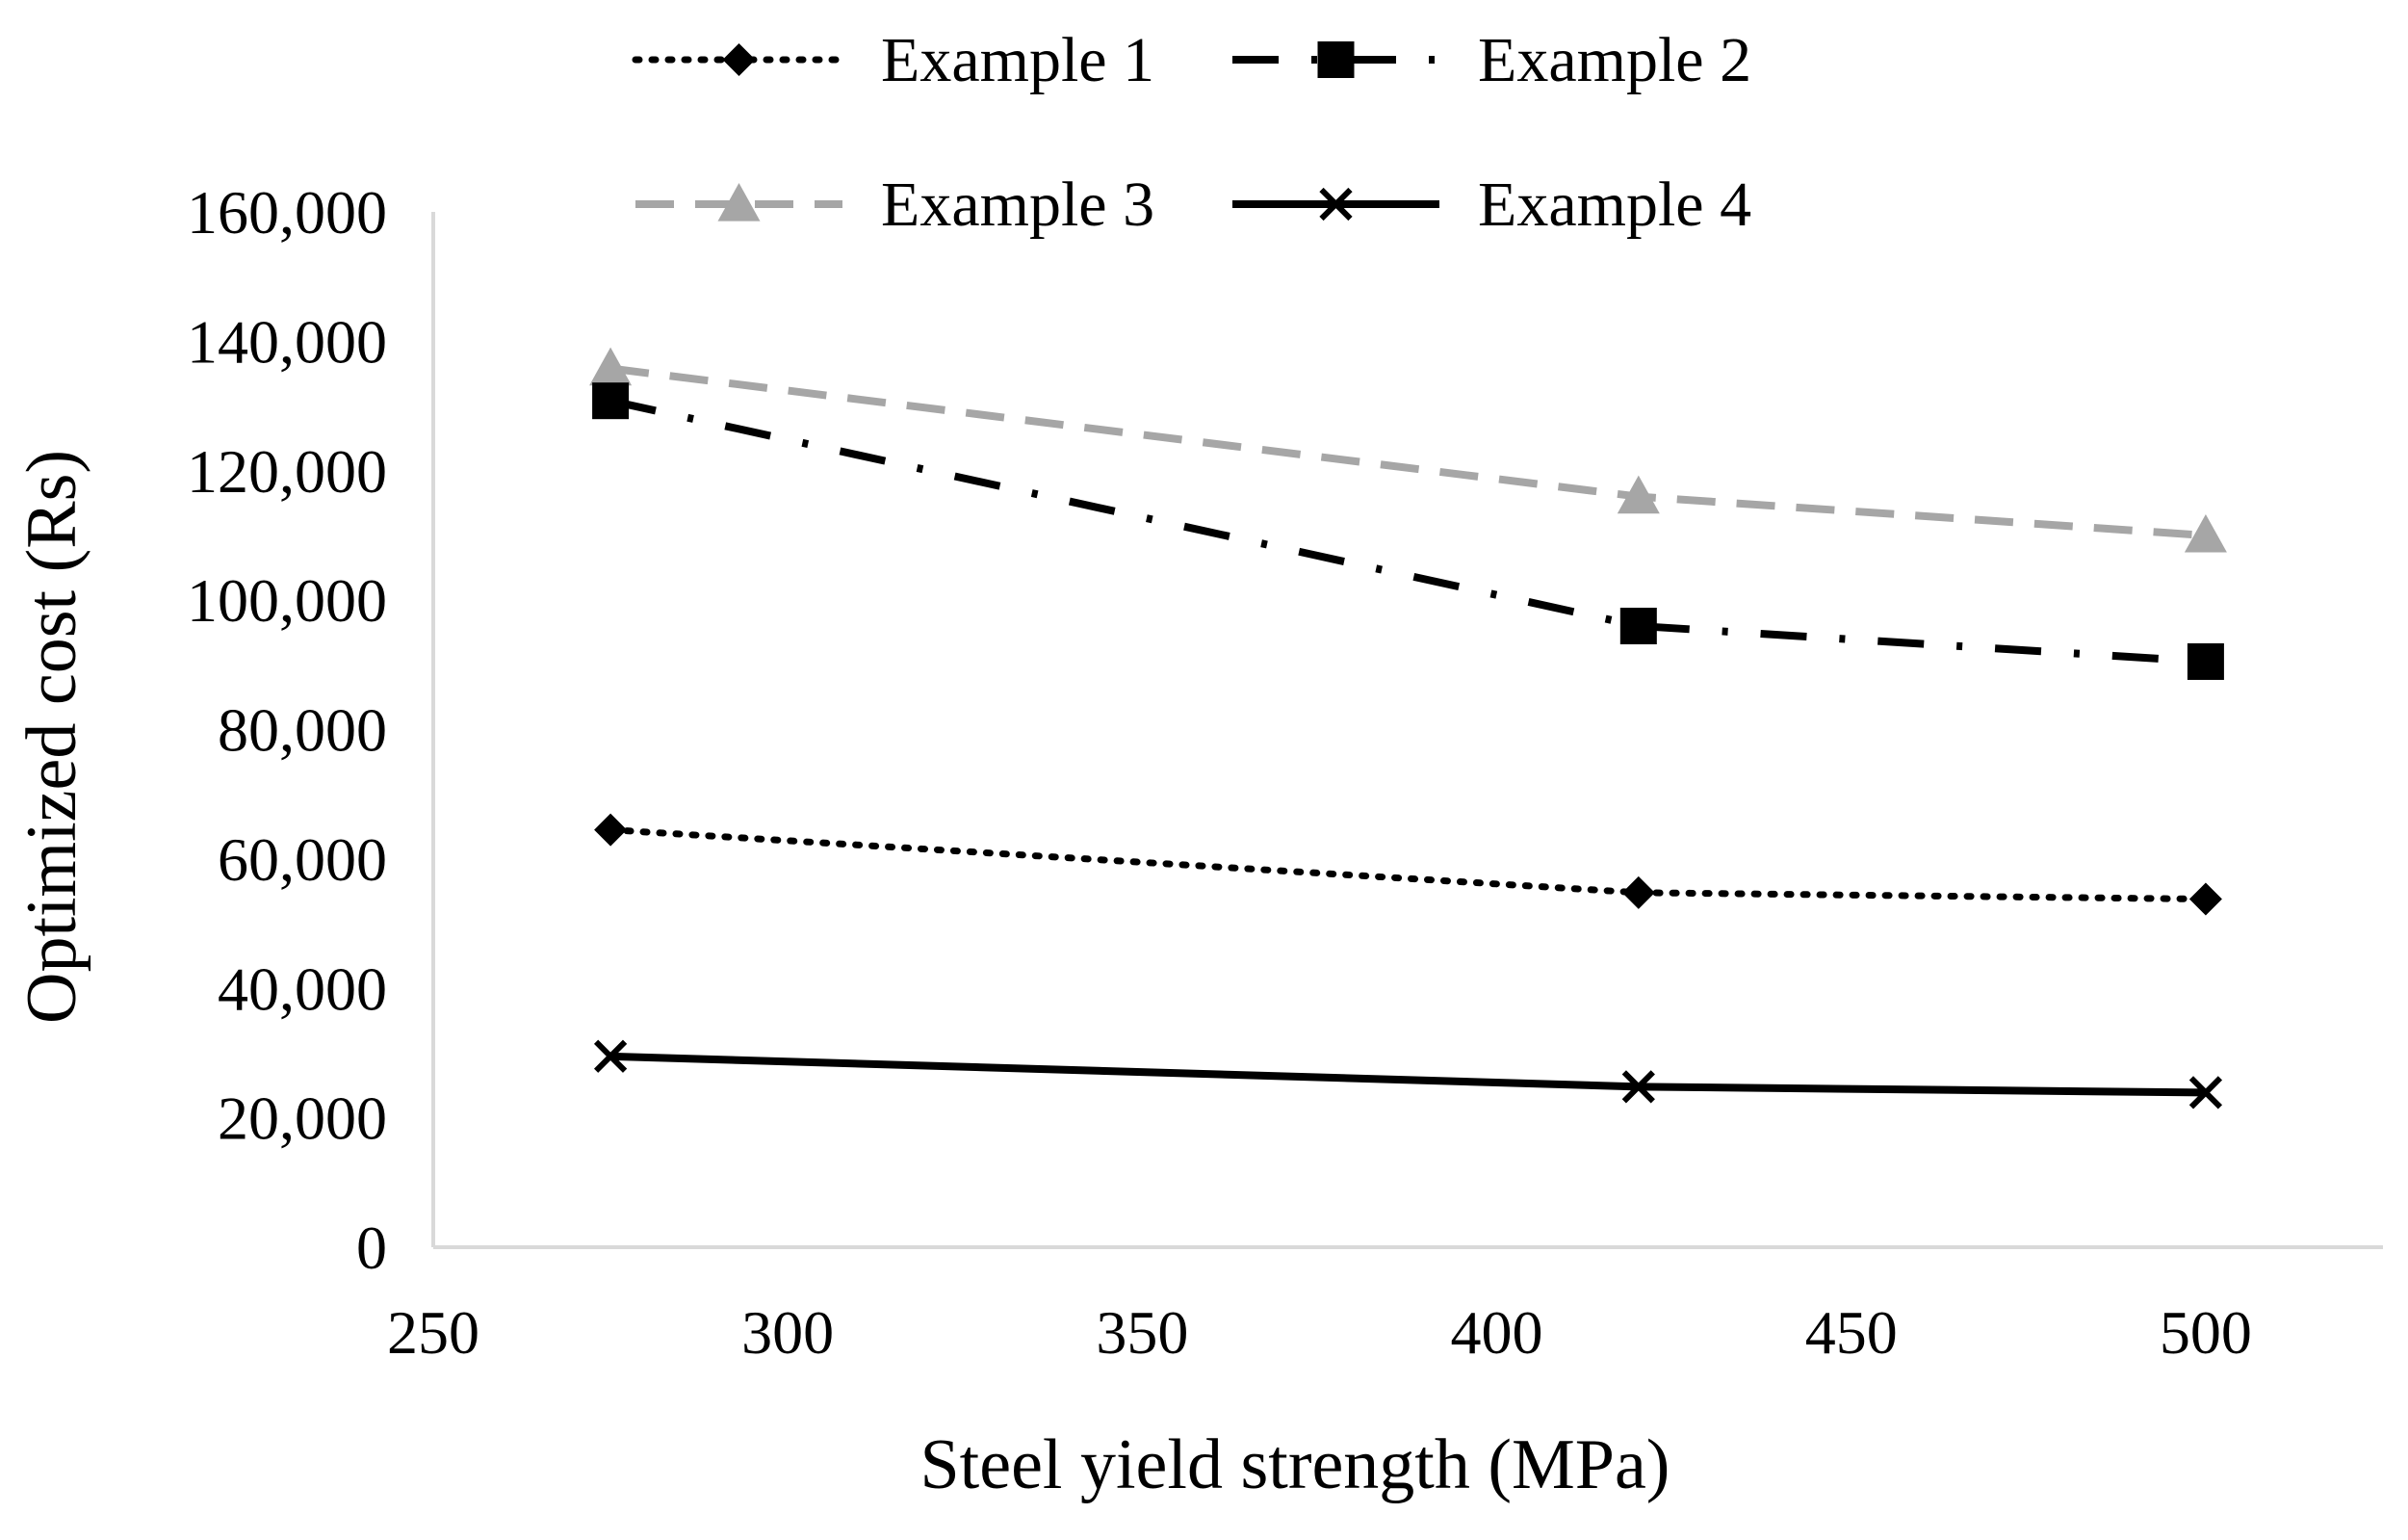 The image size is (2408, 1540). What do you see at coordinates (1851, 1332) in the screenshot?
I see `x-tick-label: 450` at bounding box center [1851, 1332].